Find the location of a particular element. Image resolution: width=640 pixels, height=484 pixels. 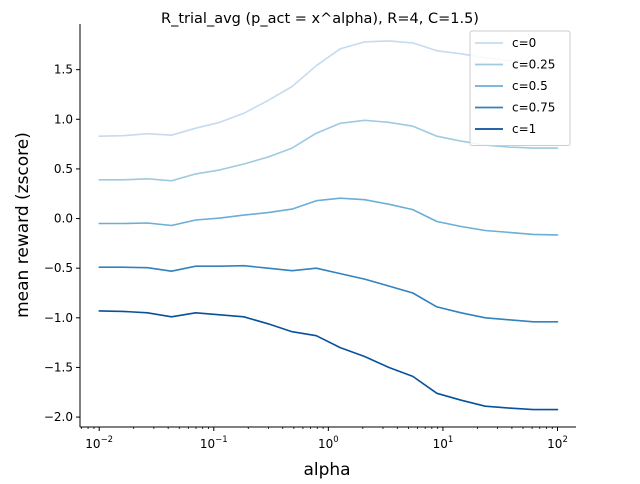

legend-box is located at coordinates (520, 88).